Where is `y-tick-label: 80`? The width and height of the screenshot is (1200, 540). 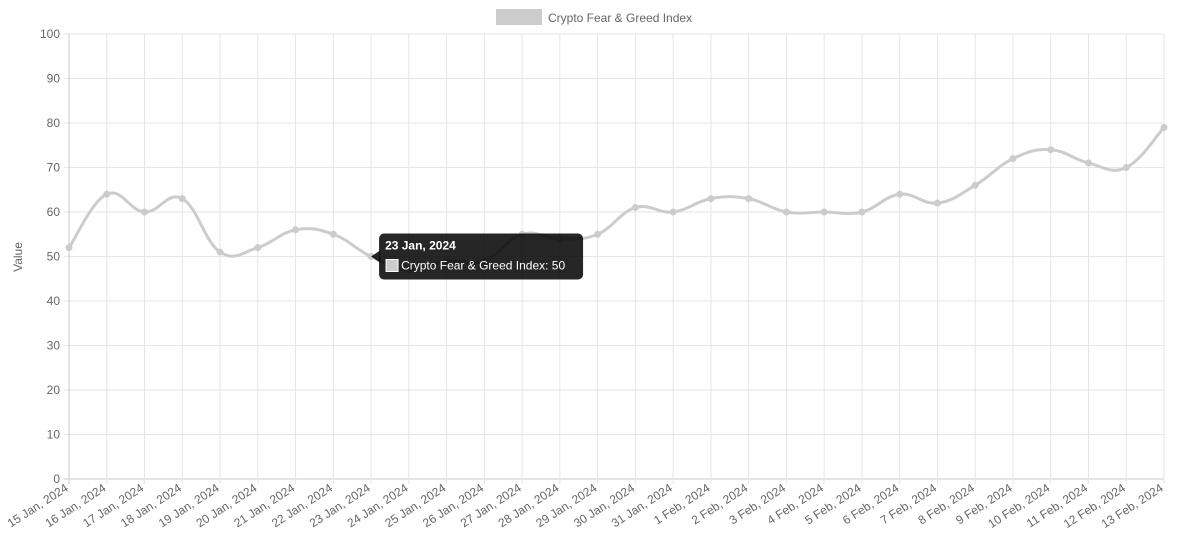 y-tick-label: 80 is located at coordinates (54, 123).